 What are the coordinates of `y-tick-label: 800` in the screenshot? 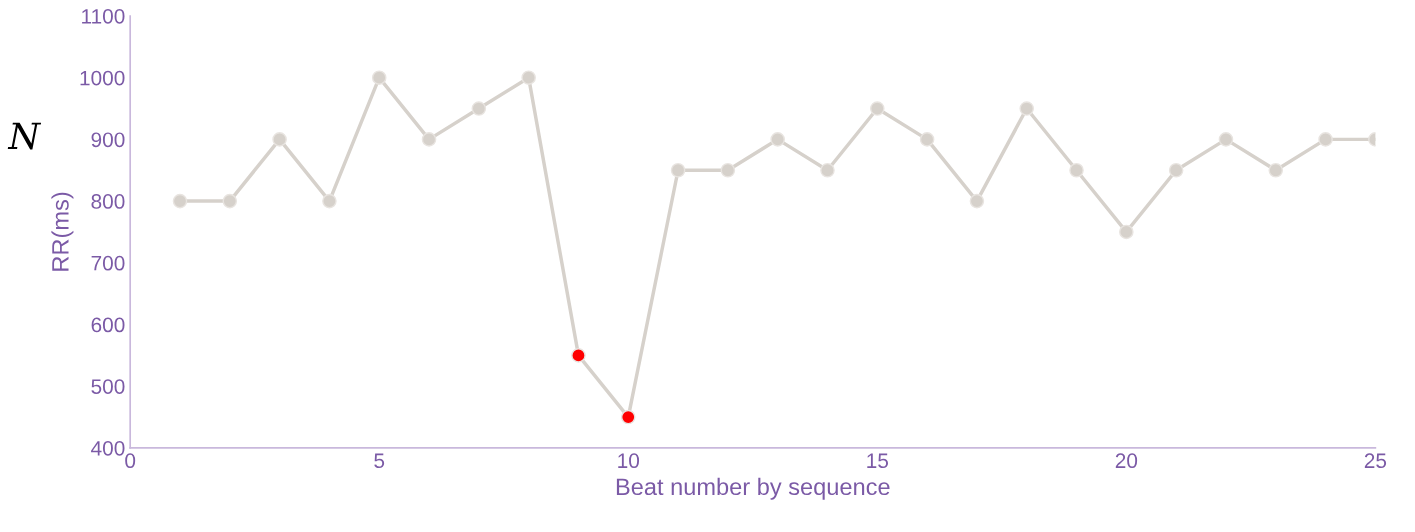 It's located at (108, 201).